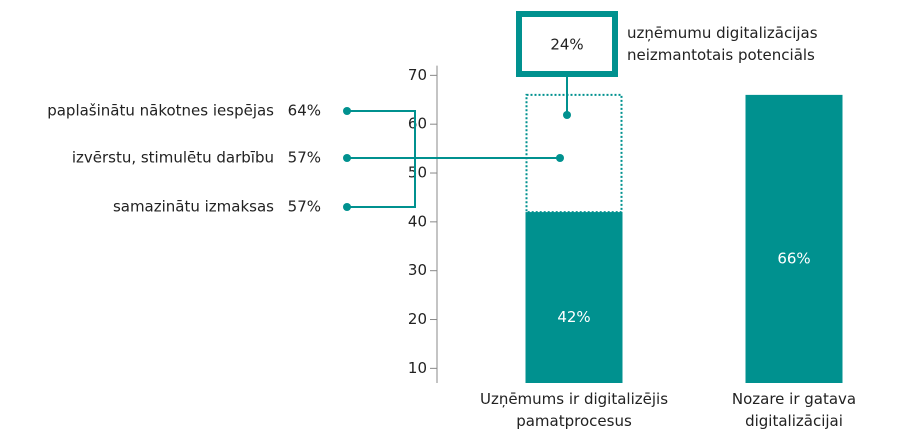 This screenshot has height=433, width=901. I want to click on bar-value-label: 66%, so click(793, 258).